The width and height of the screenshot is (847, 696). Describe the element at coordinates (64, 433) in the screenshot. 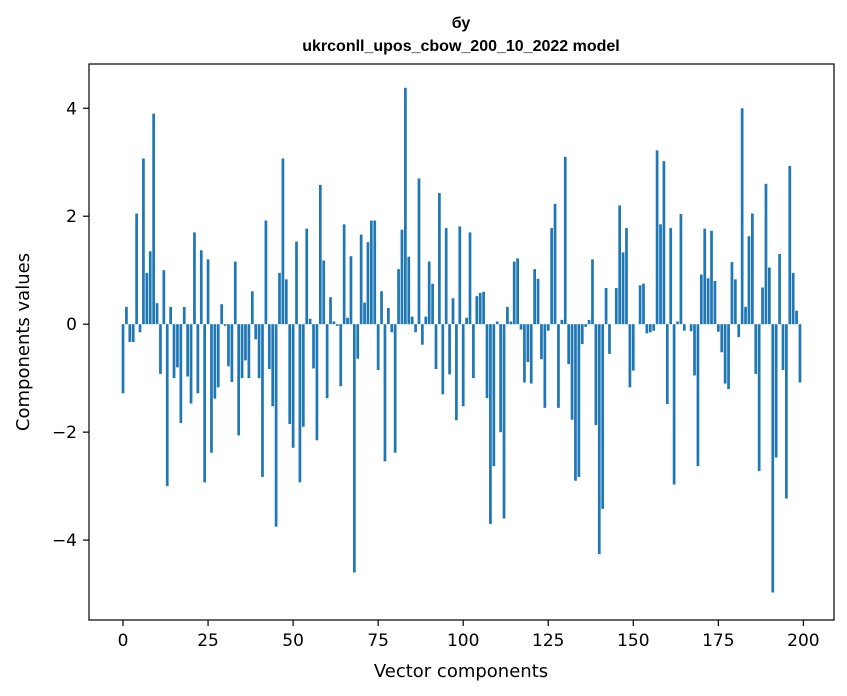

I see `y-tick-label: −2` at that location.